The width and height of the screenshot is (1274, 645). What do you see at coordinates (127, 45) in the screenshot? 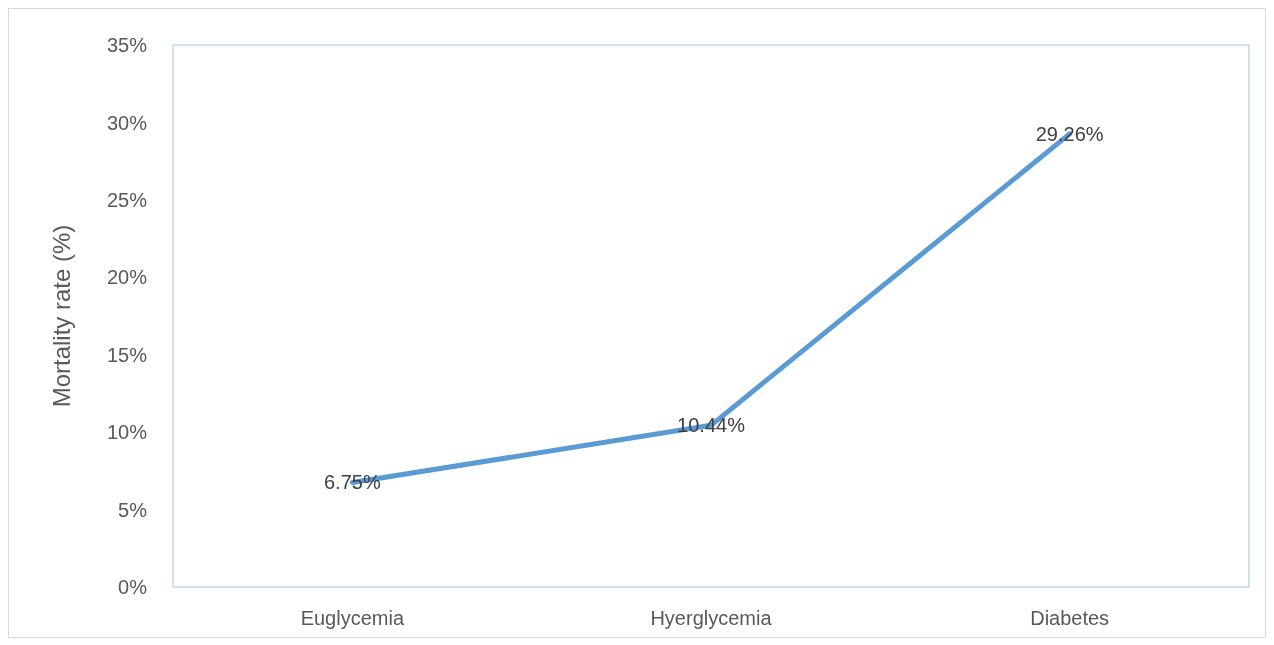
I see `y-tick-label: 35%` at bounding box center [127, 45].